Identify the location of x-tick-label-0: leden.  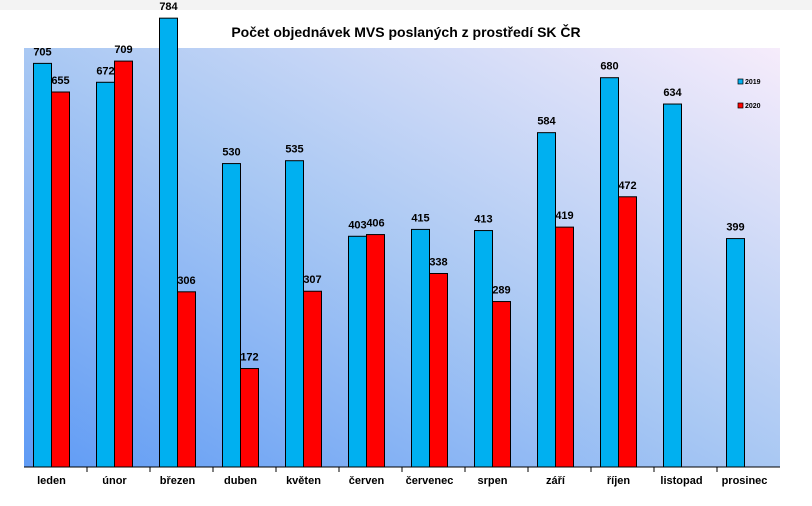
(51, 481).